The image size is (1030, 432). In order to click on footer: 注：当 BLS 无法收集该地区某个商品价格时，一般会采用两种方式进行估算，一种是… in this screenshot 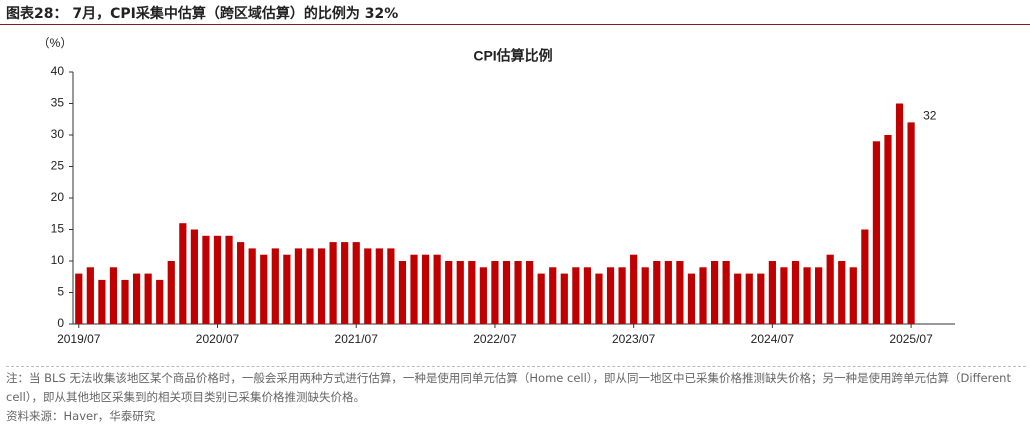, I will do `click(516, 396)`.